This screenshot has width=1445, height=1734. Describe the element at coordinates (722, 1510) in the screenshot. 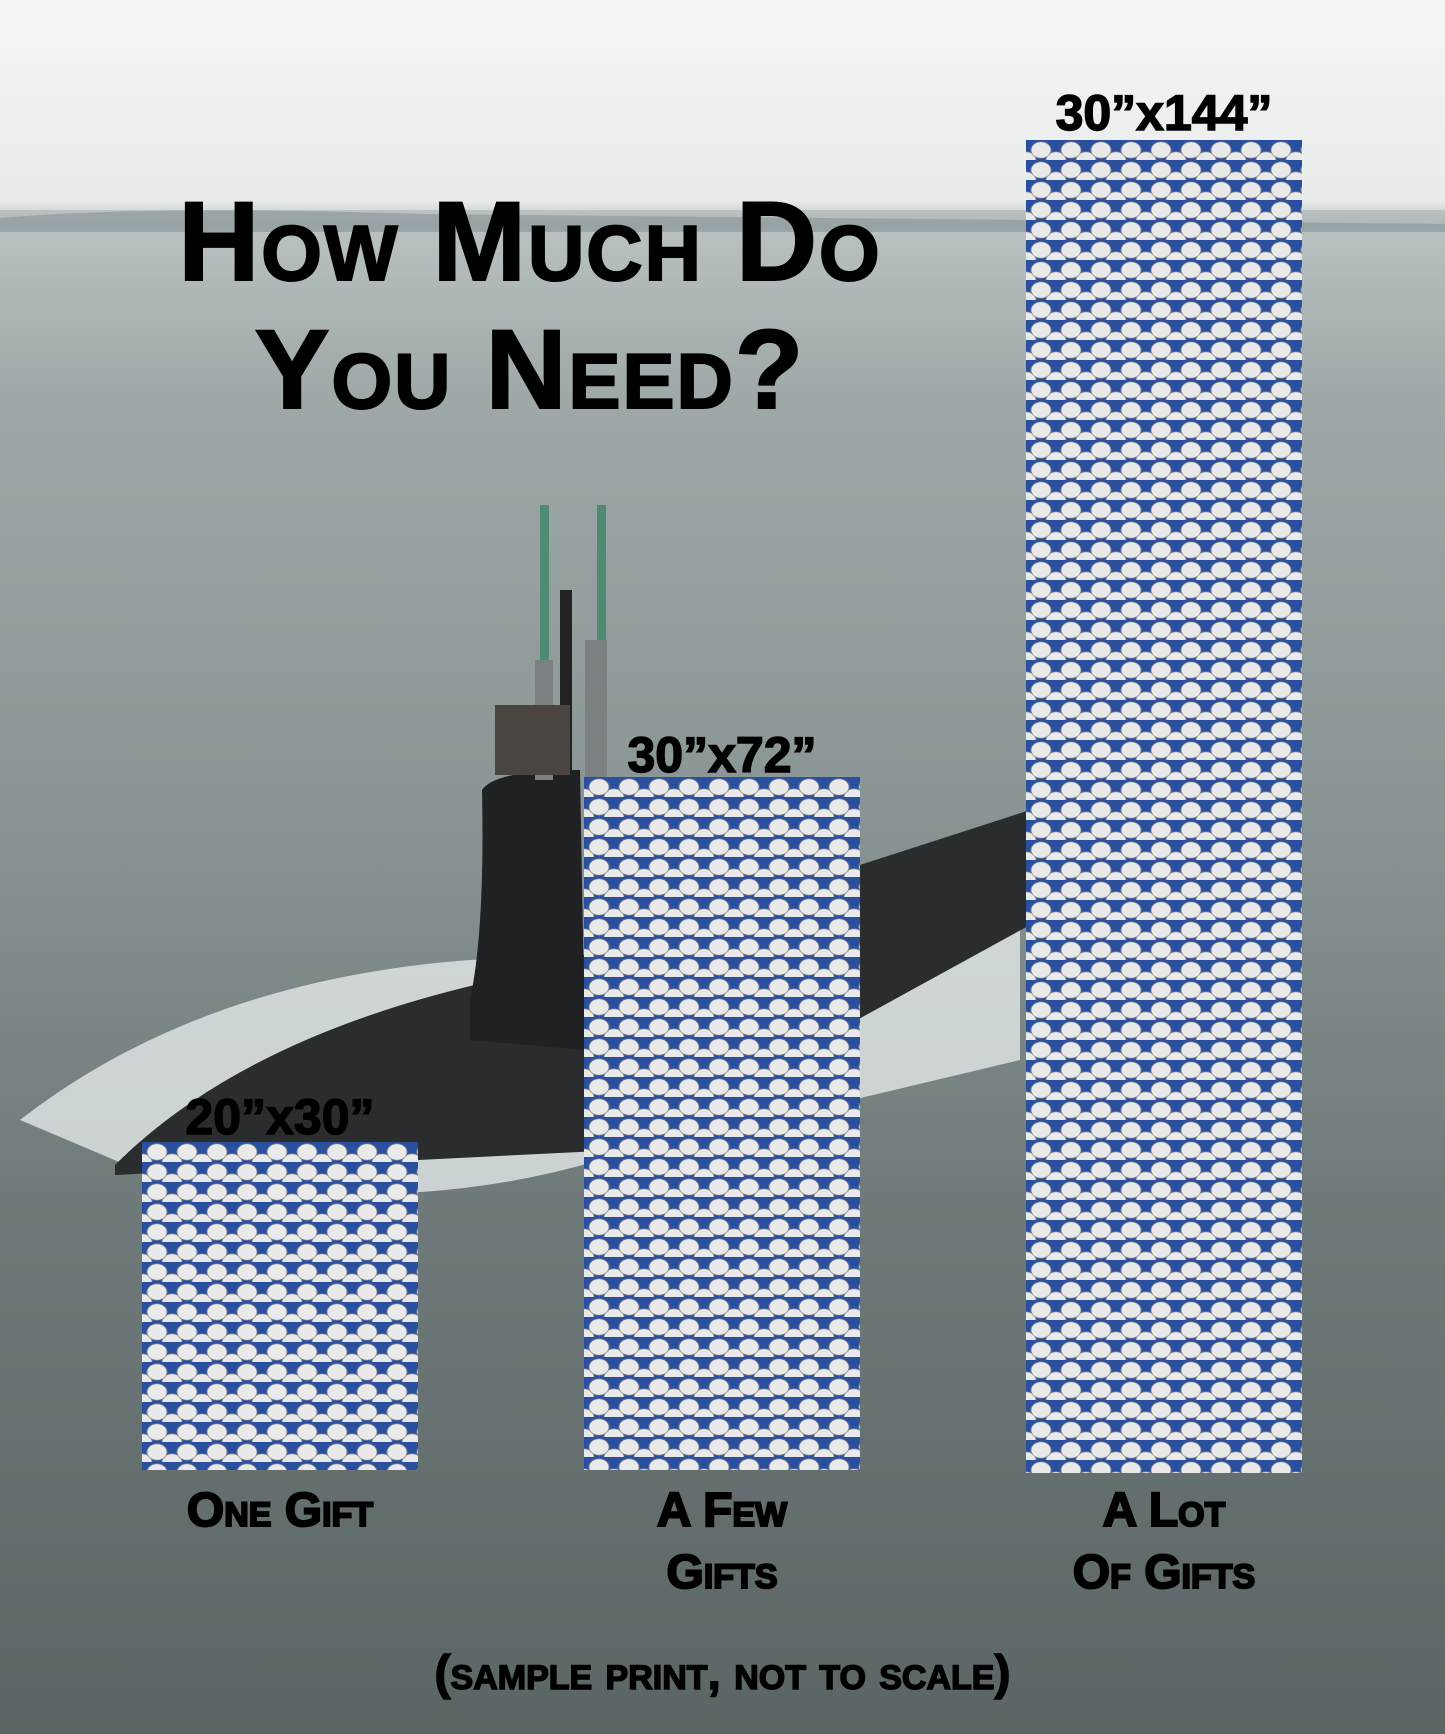

I see `option-label-2-line1: A Few` at that location.